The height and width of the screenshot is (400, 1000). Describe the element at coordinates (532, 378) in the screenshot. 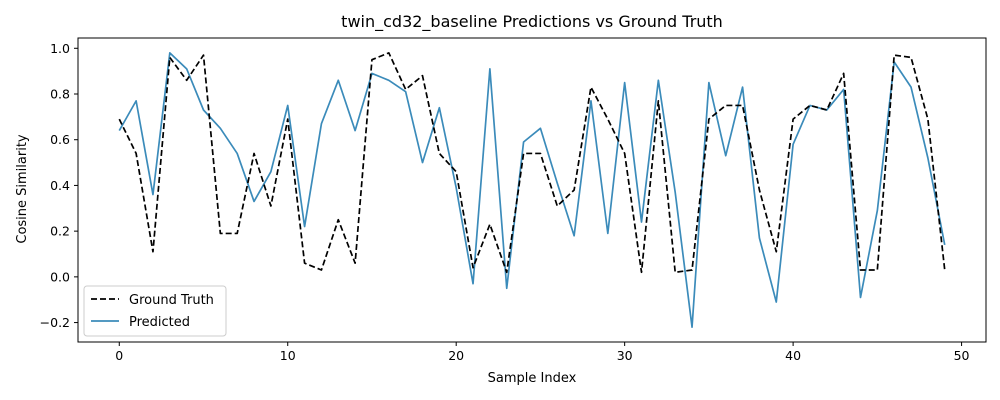

I see `x-axis-title: Sample Index` at that location.